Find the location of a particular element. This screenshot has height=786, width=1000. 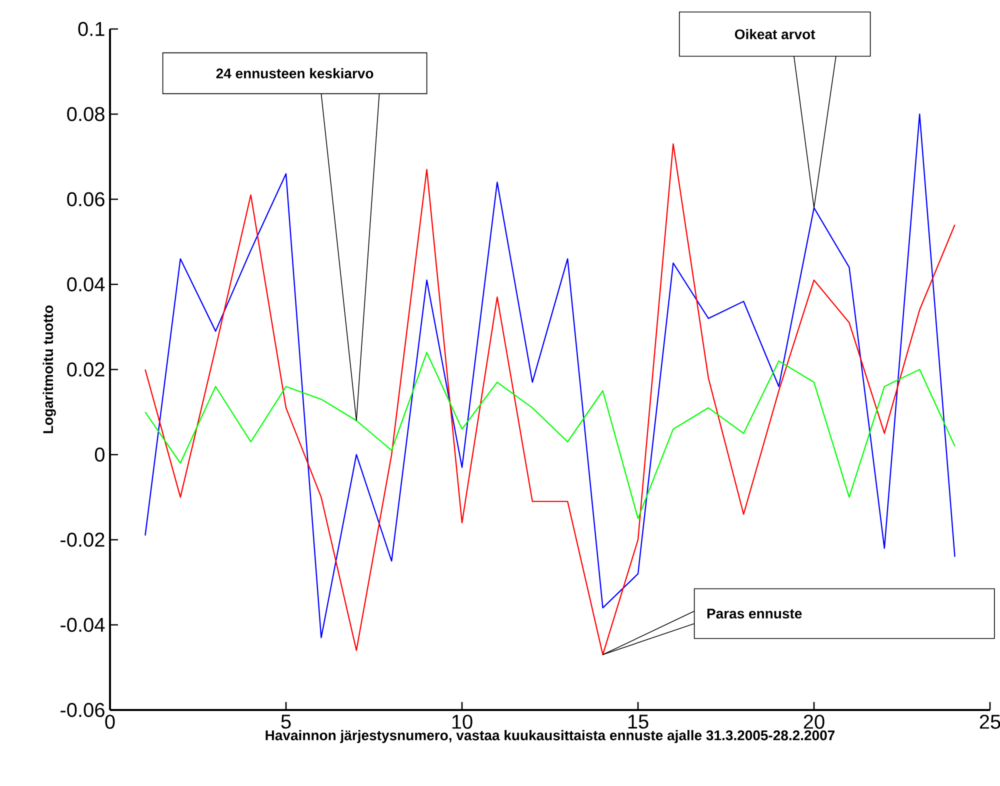

x-tick-label: 25 is located at coordinates (990, 721).